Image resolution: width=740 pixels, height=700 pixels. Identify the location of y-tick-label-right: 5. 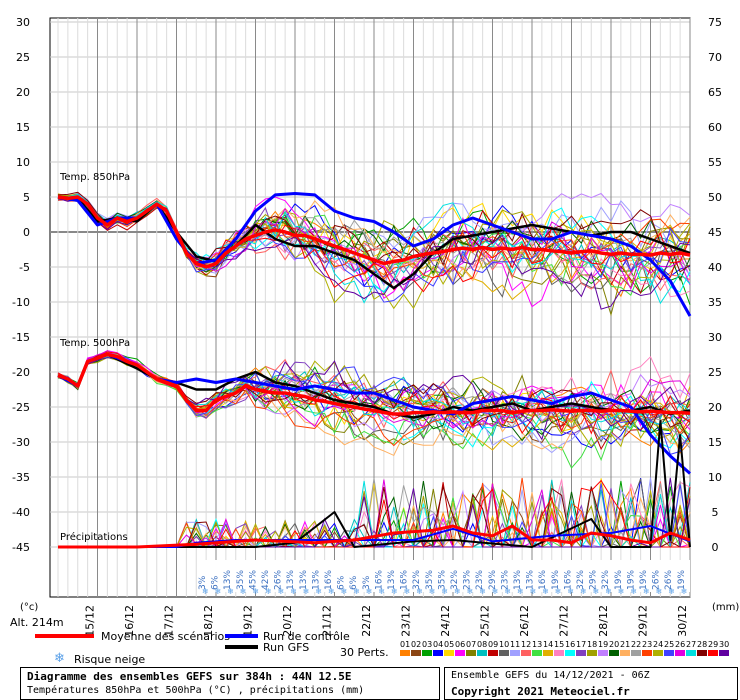
(715, 512).